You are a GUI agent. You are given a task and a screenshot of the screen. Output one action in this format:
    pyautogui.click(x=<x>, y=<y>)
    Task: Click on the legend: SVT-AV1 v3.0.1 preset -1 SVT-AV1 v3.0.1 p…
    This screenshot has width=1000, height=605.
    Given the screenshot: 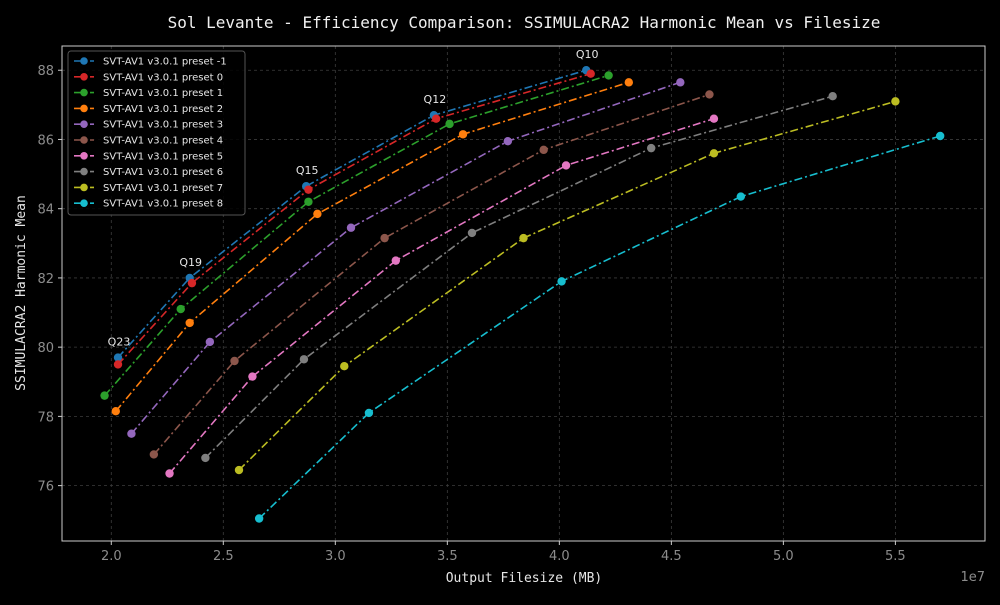 What is the action you would take?
    pyautogui.click(x=156, y=133)
    